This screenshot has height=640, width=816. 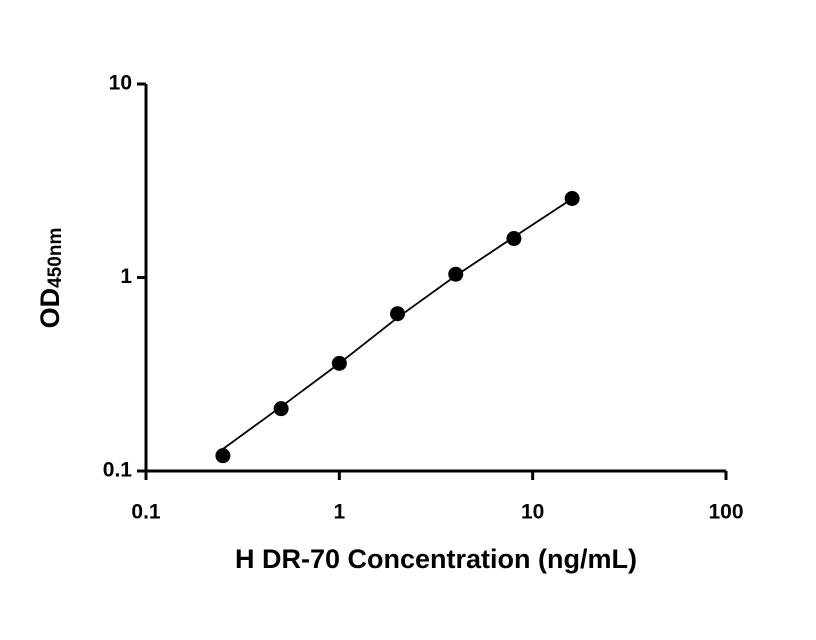 I want to click on y-tick-label: 10, so click(x=120, y=83).